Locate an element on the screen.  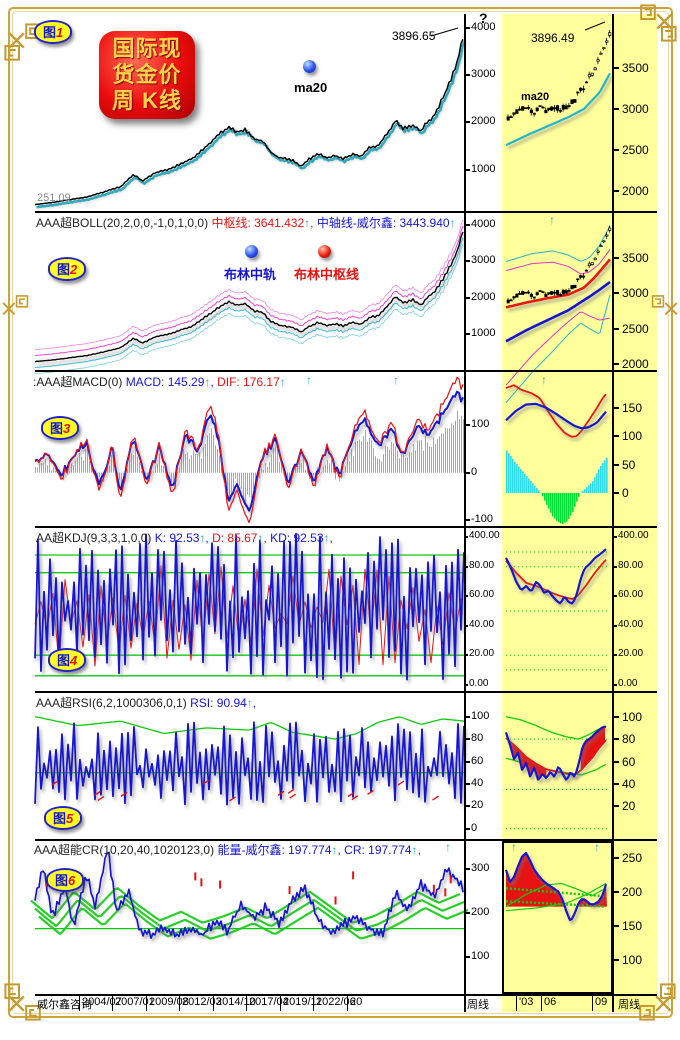
panel4-kdj-chart is located at coordinates (249, 609).